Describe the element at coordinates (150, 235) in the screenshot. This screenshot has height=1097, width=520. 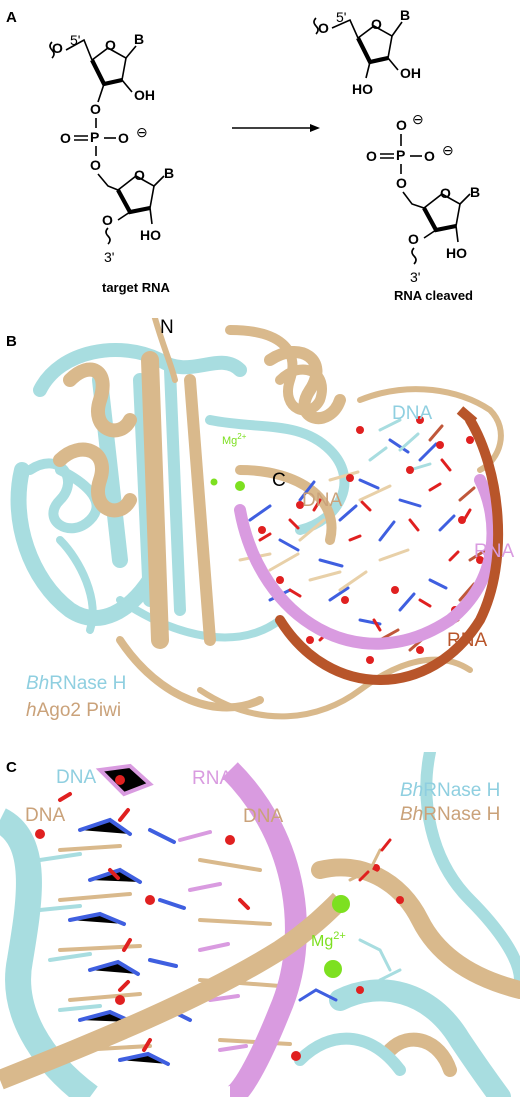
I see `hydroxyl-2: HO` at that location.